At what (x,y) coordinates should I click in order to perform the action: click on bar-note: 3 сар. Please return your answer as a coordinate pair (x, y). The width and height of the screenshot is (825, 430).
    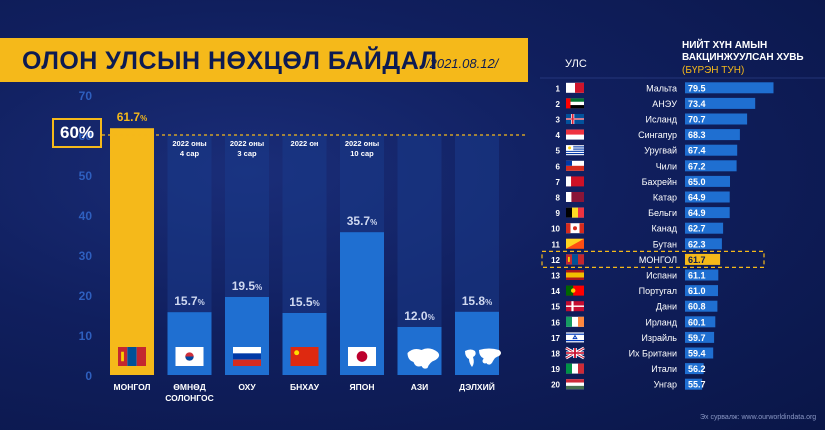
    Looking at the image, I should click on (247, 153).